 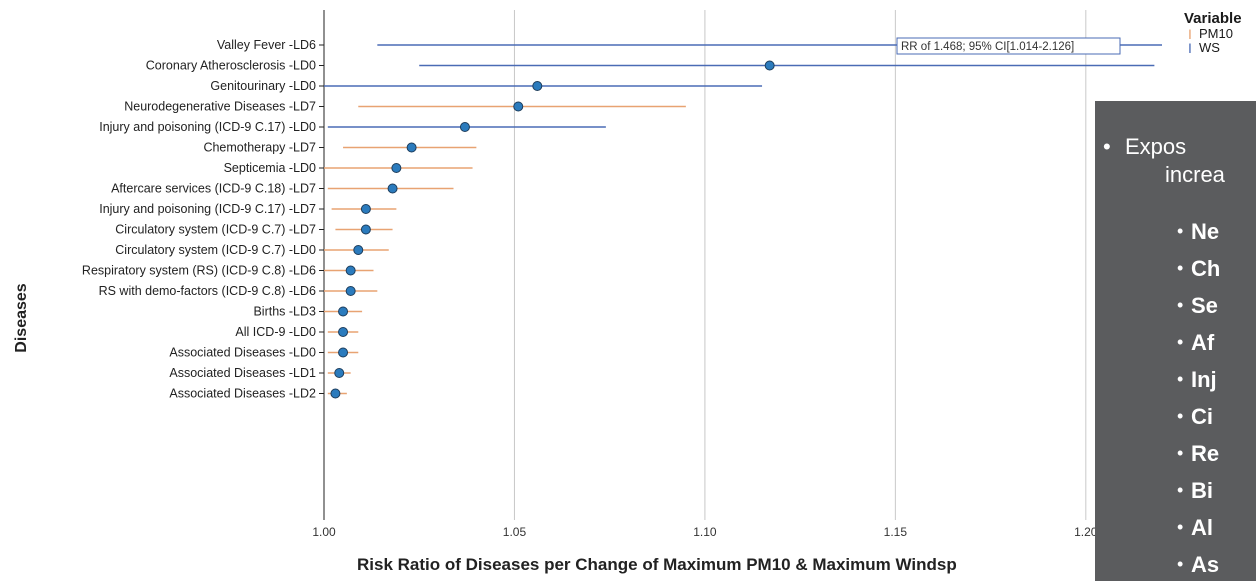 What do you see at coordinates (1156, 146) in the screenshot?
I see `overlay-intro-line1: Expos` at bounding box center [1156, 146].